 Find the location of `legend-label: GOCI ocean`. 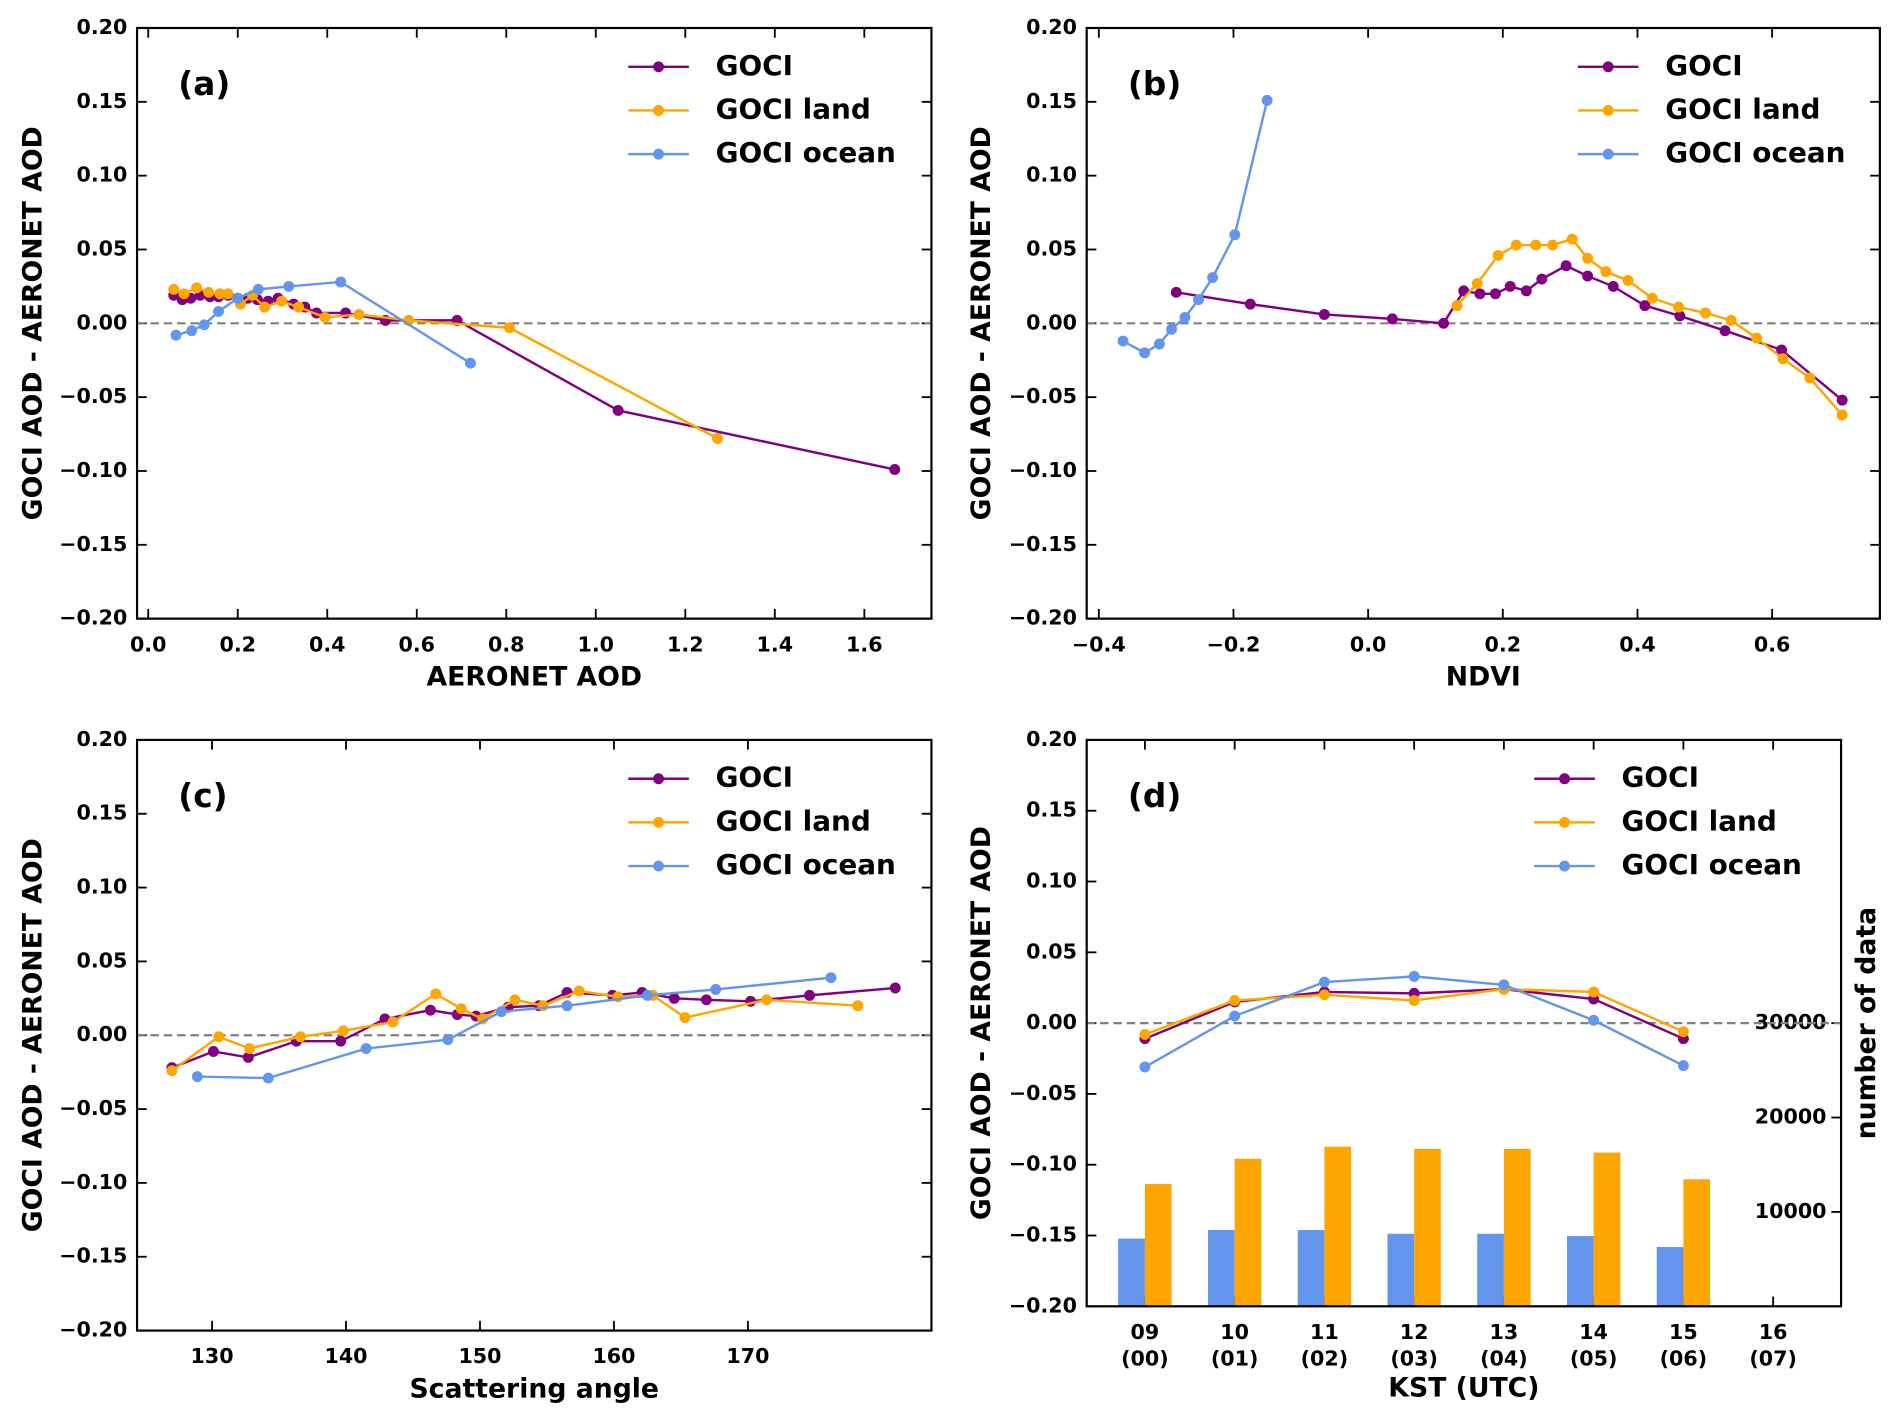

legend-label: GOCI ocean is located at coordinates (806, 864).